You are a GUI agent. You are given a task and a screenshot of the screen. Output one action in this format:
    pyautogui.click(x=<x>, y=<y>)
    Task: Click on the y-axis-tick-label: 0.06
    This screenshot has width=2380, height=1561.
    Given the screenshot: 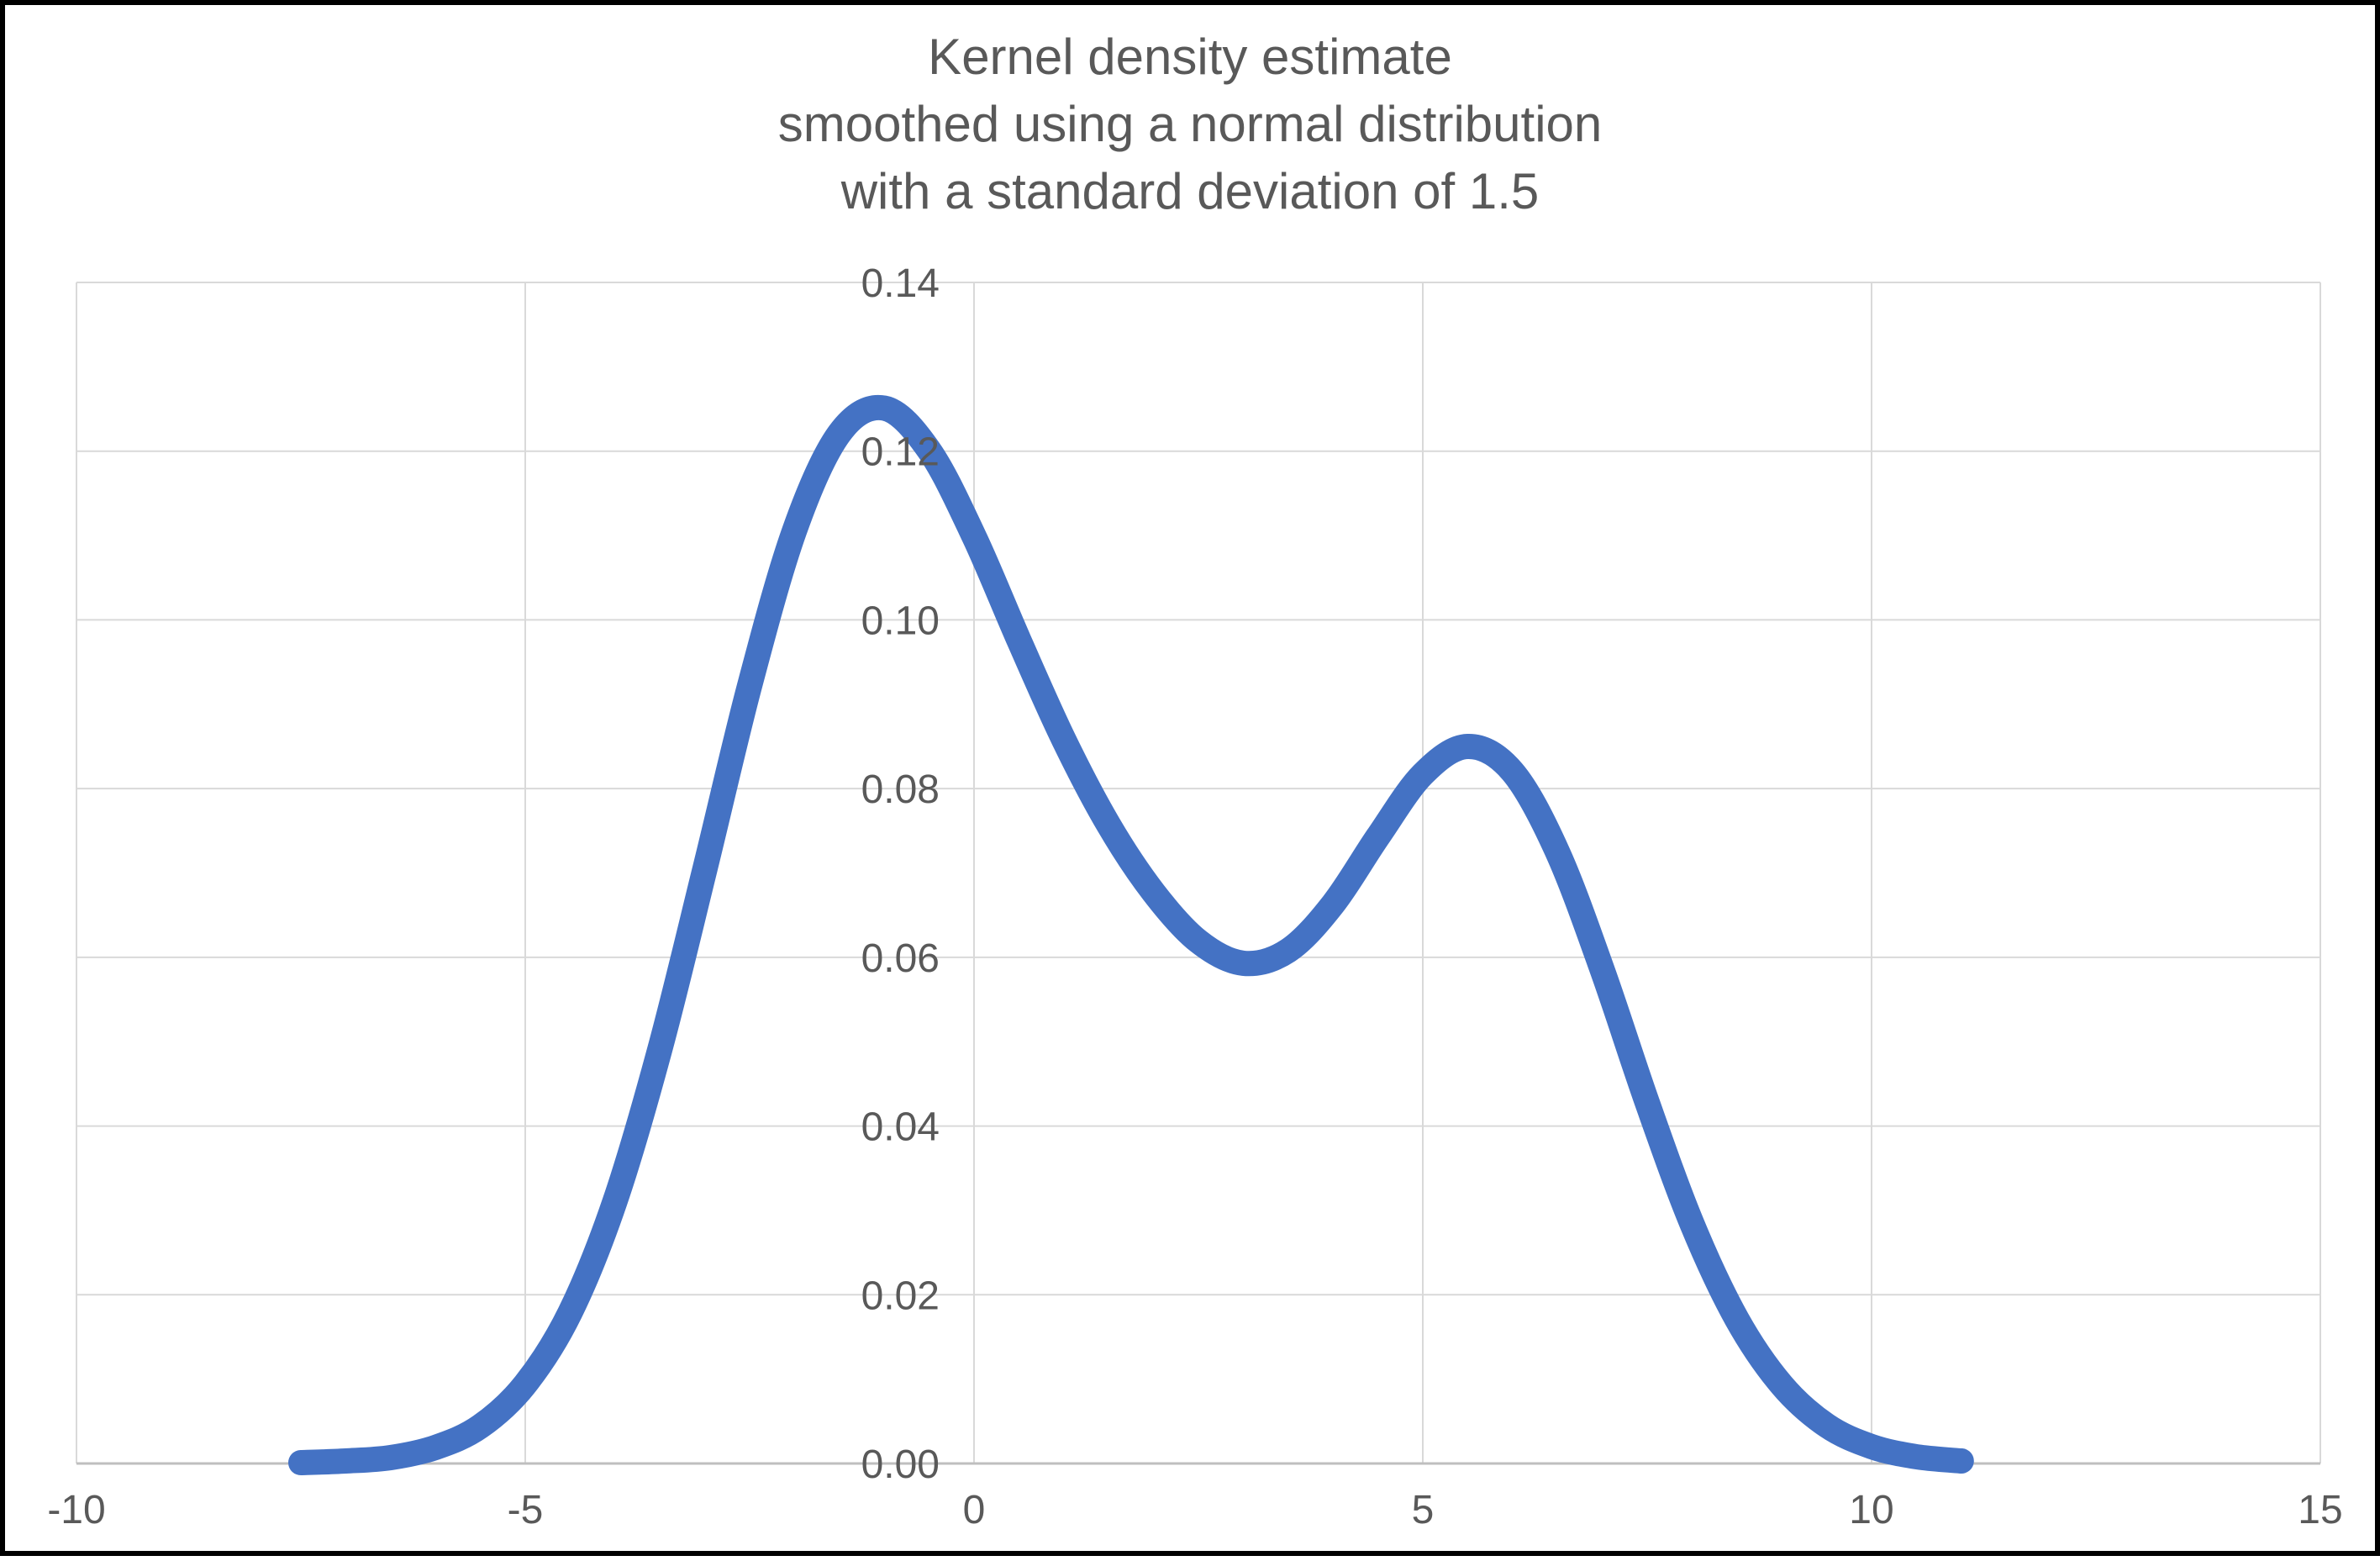 What is the action you would take?
    pyautogui.click(x=901, y=958)
    